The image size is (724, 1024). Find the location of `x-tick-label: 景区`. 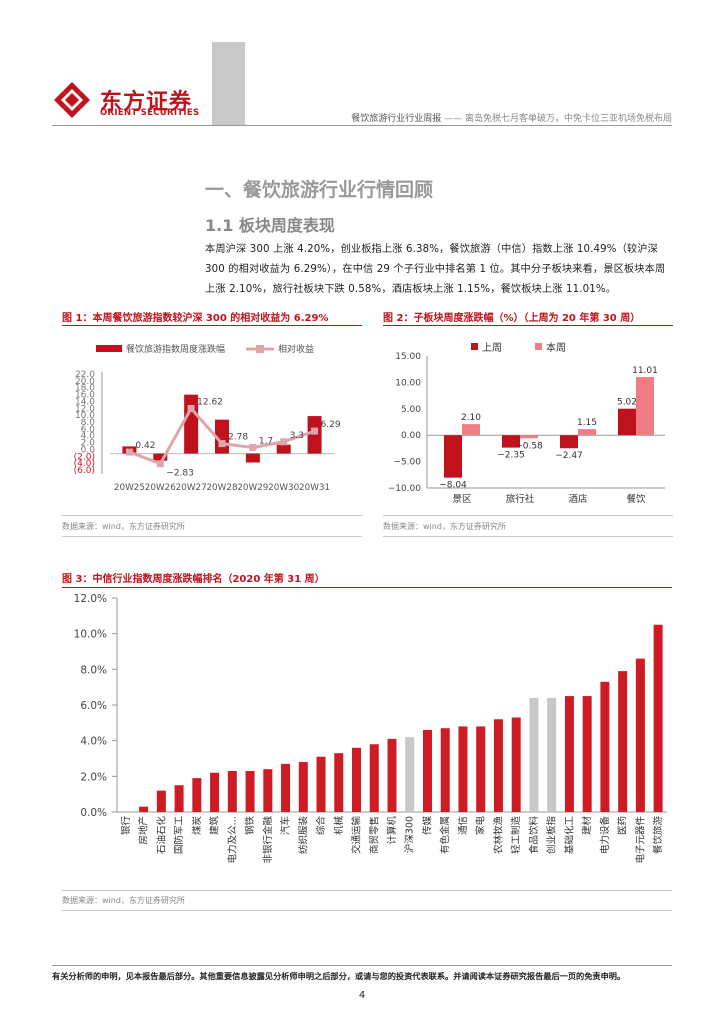

x-tick-label: 景区 is located at coordinates (462, 499).